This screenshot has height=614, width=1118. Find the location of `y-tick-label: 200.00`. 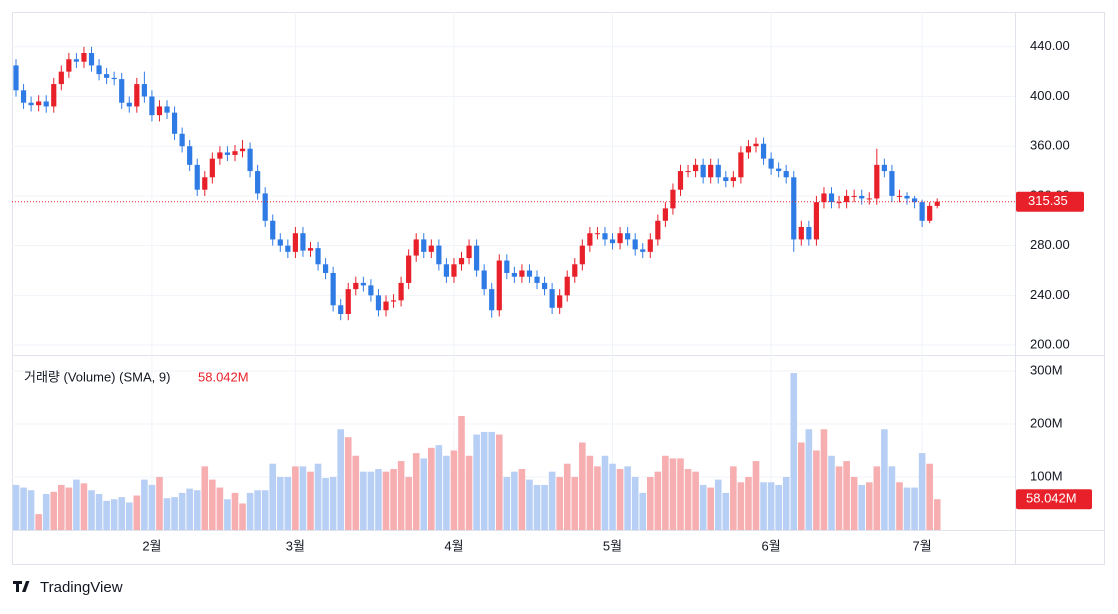

y-tick-label: 200.00 is located at coordinates (1050, 343).